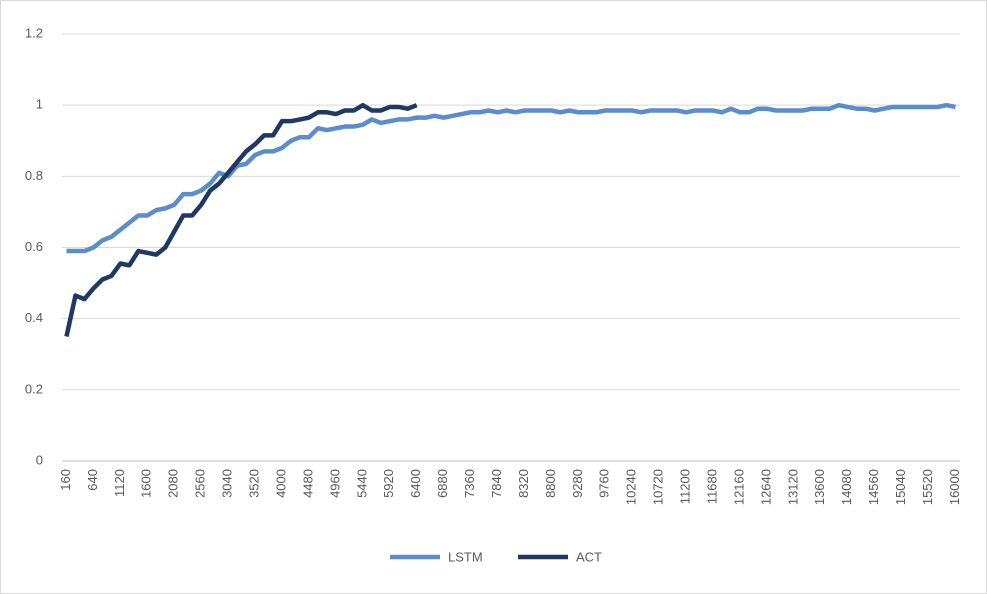 Image resolution: width=987 pixels, height=594 pixels. What do you see at coordinates (227, 483) in the screenshot?
I see `x-tick-label: 3040` at bounding box center [227, 483].